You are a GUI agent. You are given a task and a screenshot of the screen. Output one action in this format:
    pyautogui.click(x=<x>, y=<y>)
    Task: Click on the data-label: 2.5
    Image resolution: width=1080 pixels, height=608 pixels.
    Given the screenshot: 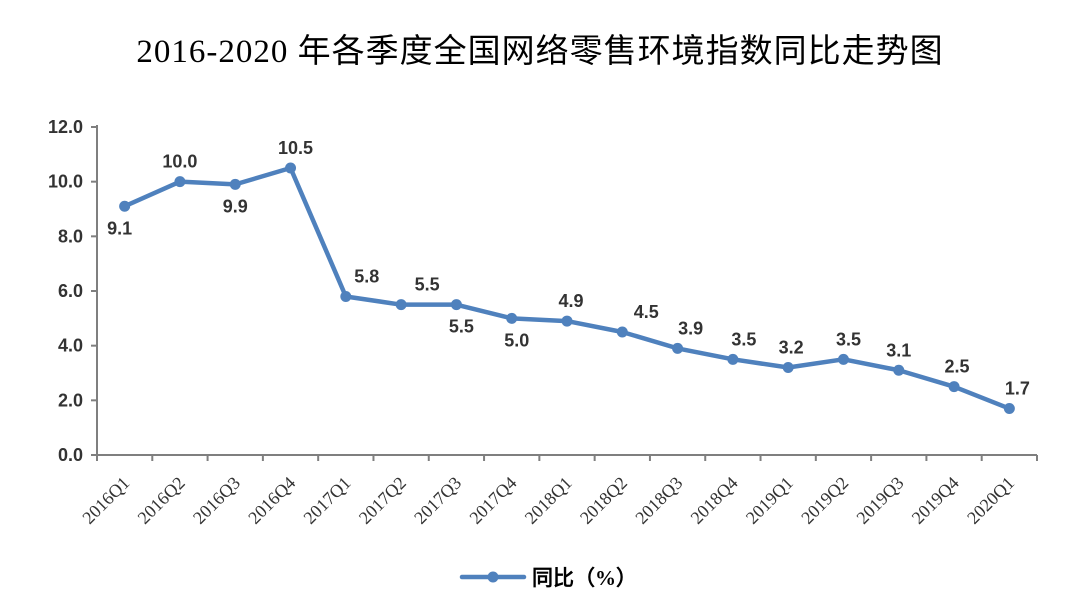 What is the action you would take?
    pyautogui.click(x=957, y=367)
    